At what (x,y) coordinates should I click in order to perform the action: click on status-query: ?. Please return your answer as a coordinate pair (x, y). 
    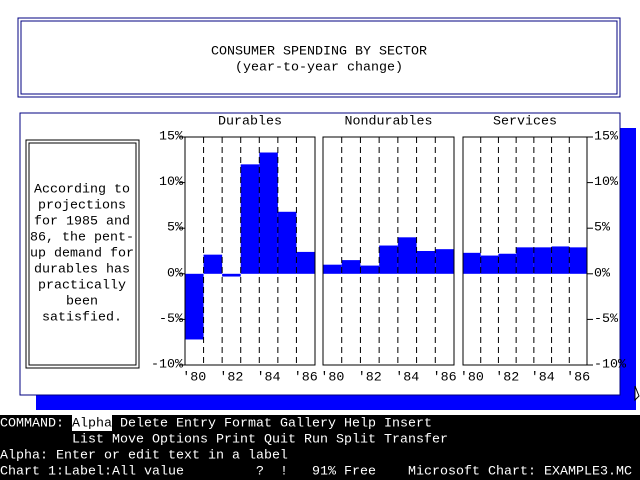
    Looking at the image, I should click on (260, 472).